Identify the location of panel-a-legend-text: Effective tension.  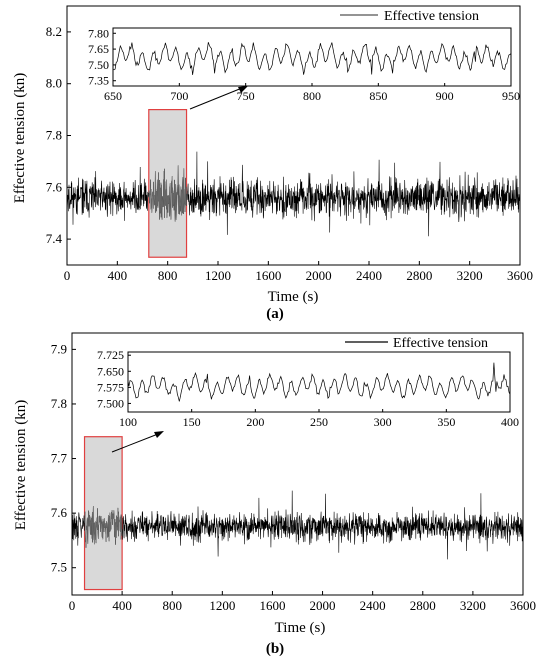
(431, 16).